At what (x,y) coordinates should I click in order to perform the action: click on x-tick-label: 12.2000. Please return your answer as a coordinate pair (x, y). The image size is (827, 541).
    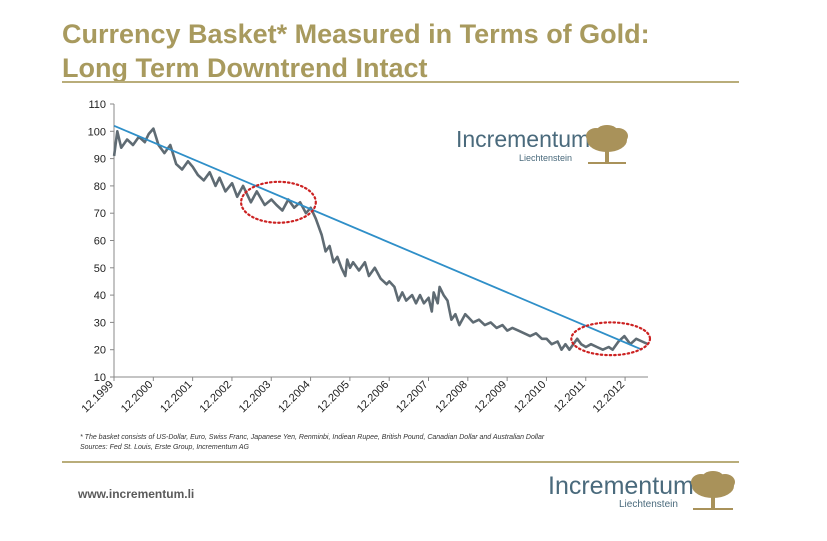
    Looking at the image, I should click on (137, 397).